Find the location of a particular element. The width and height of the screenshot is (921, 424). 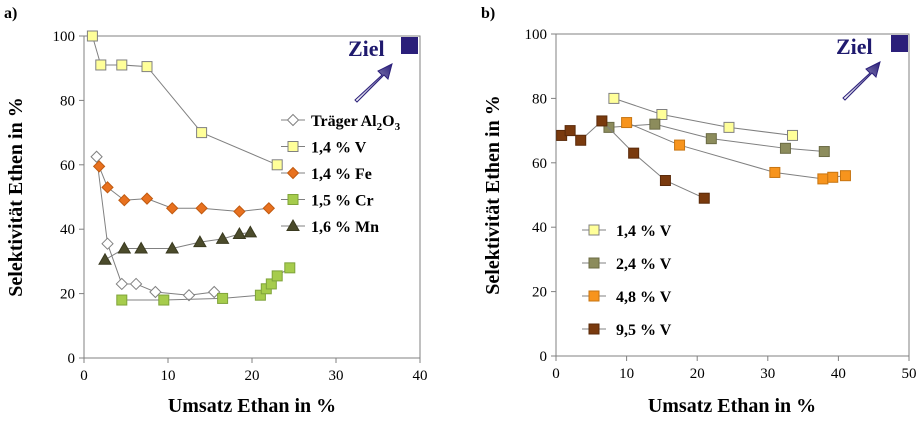

x-tick-label: 10 is located at coordinates (168, 376).